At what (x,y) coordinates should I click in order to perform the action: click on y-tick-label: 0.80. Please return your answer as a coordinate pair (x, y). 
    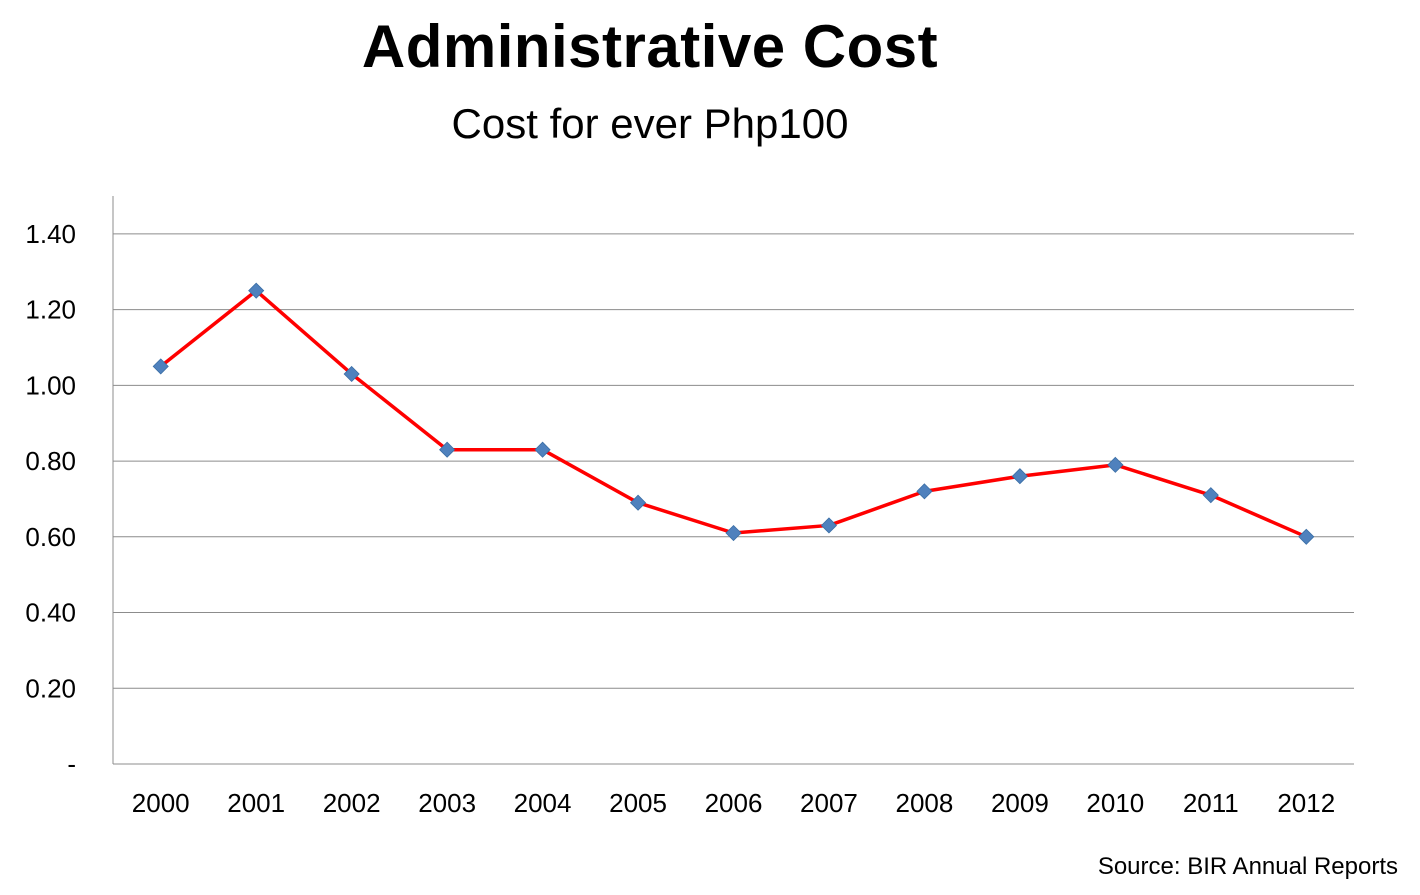
    Looking at the image, I should click on (50, 461).